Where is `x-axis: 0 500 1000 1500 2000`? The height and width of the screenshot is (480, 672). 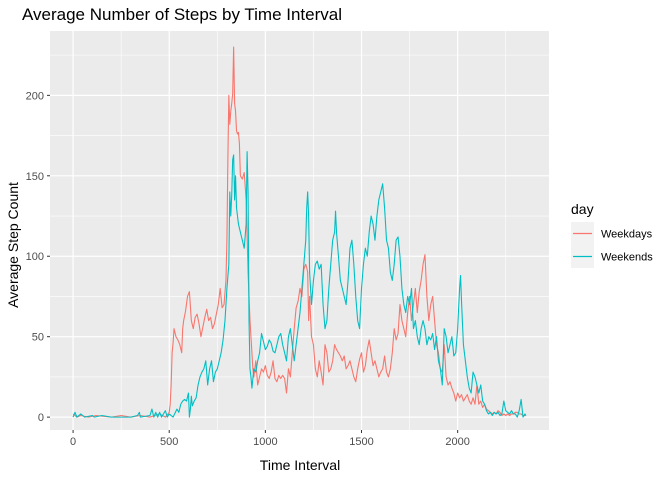 x-axis: 0 500 1000 1500 2000 is located at coordinates (270, 439).